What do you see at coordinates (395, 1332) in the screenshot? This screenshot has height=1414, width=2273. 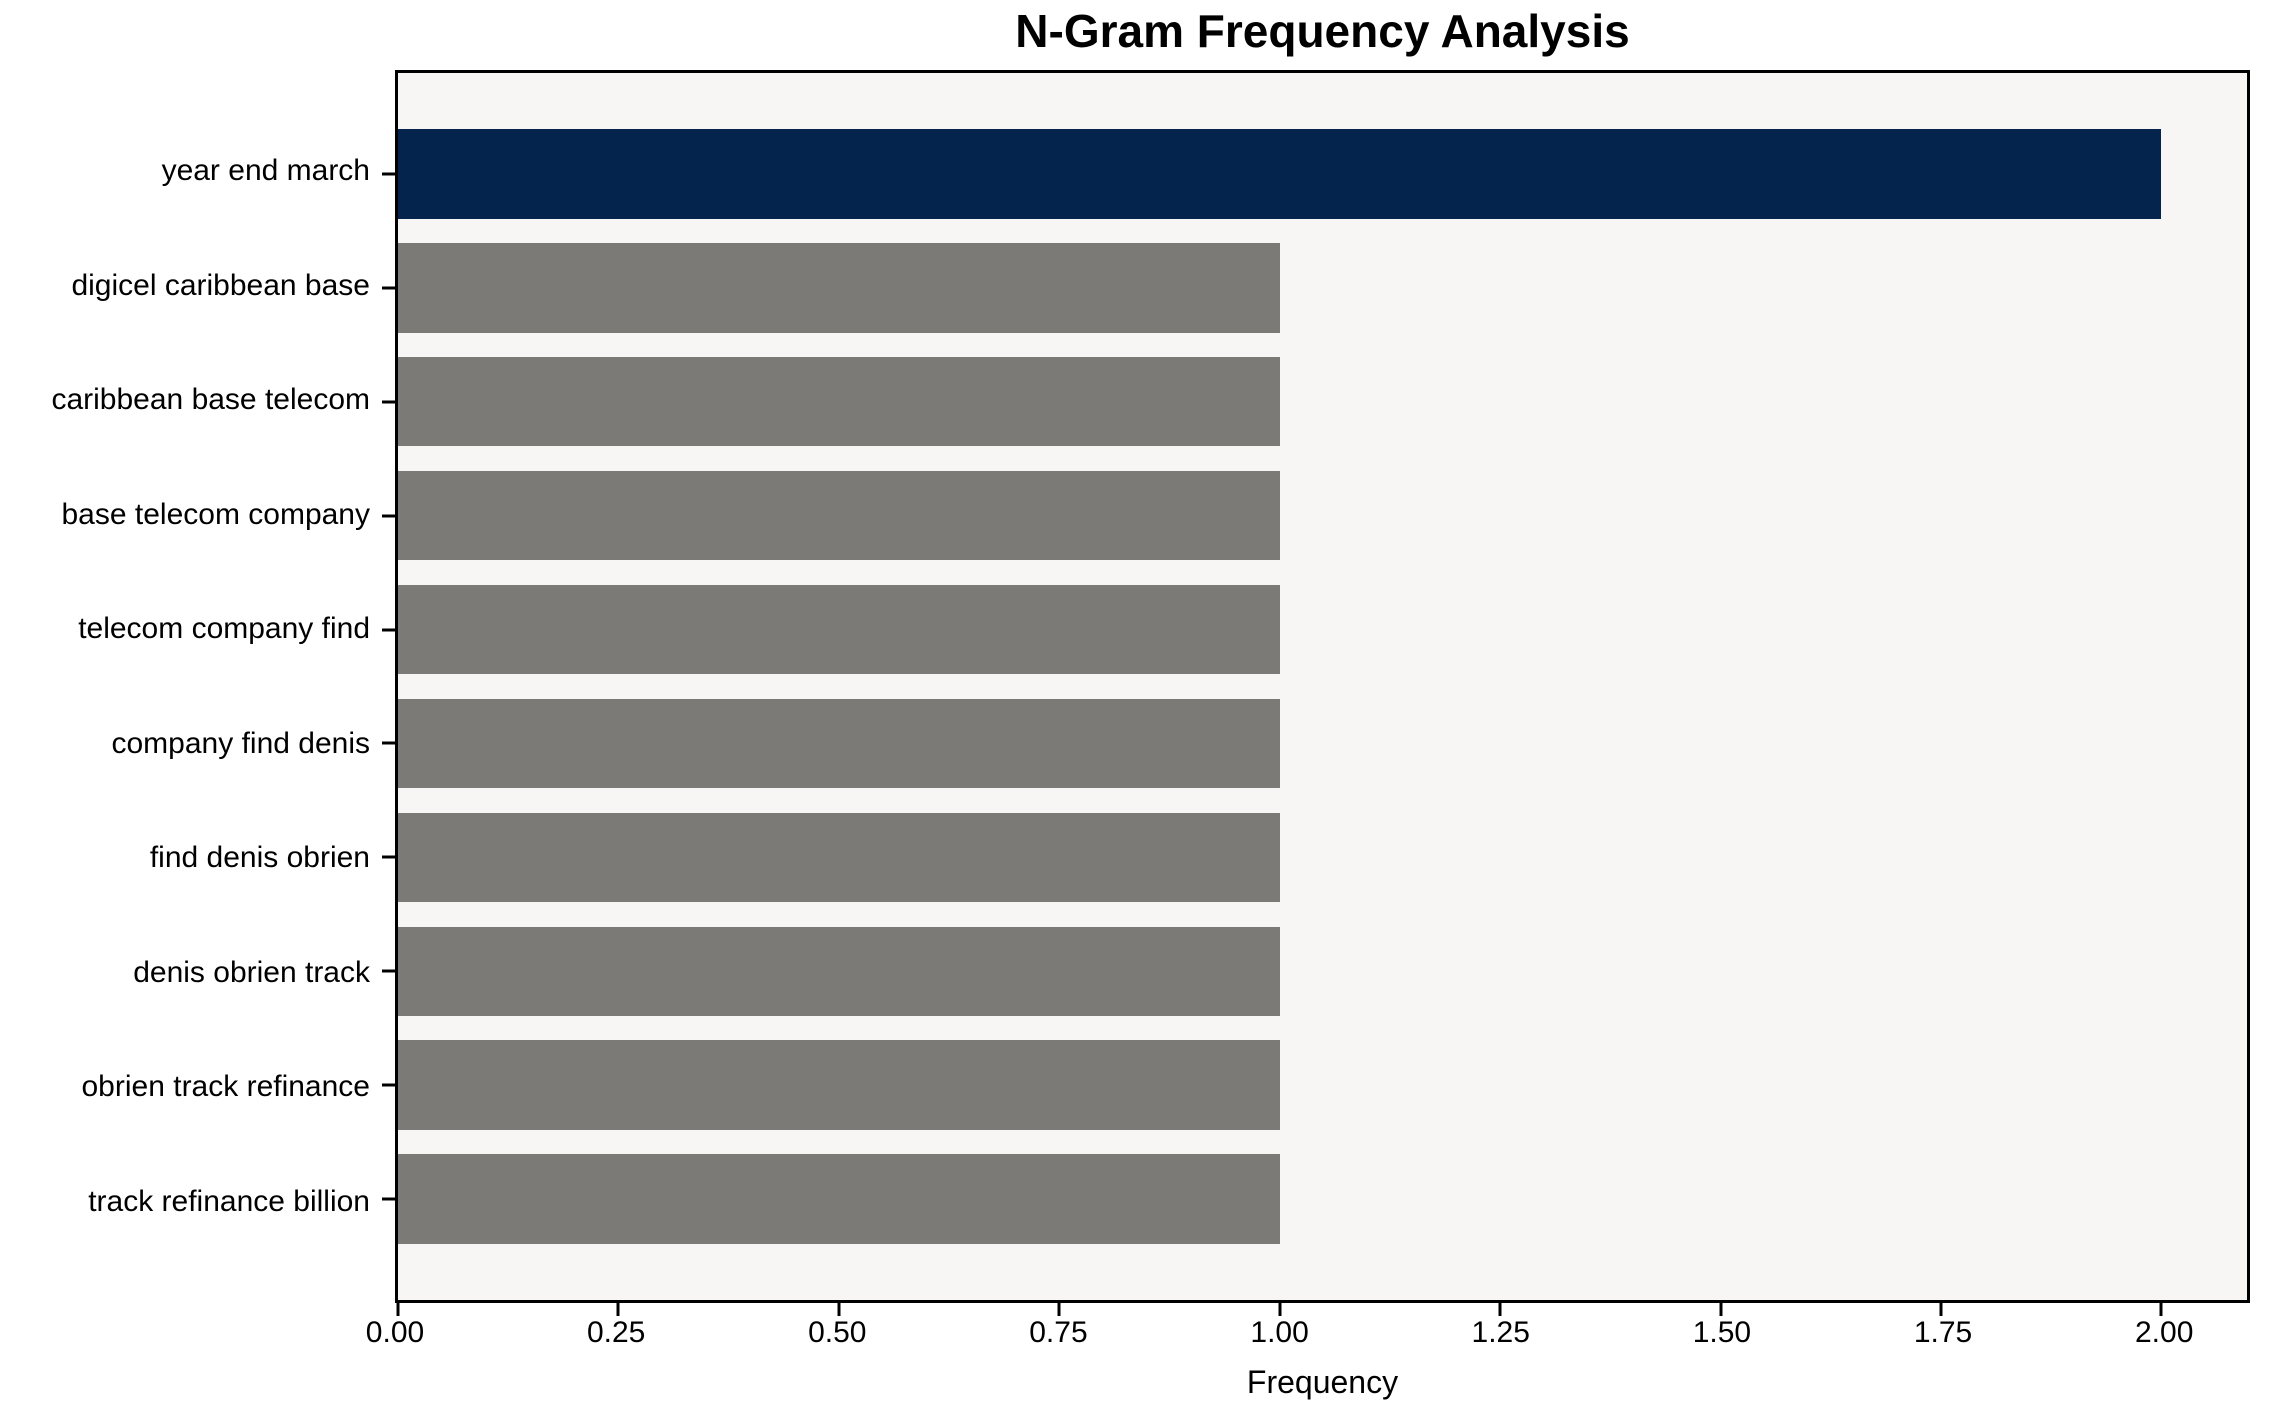 I see `x-tick-label: 0.00` at bounding box center [395, 1332].